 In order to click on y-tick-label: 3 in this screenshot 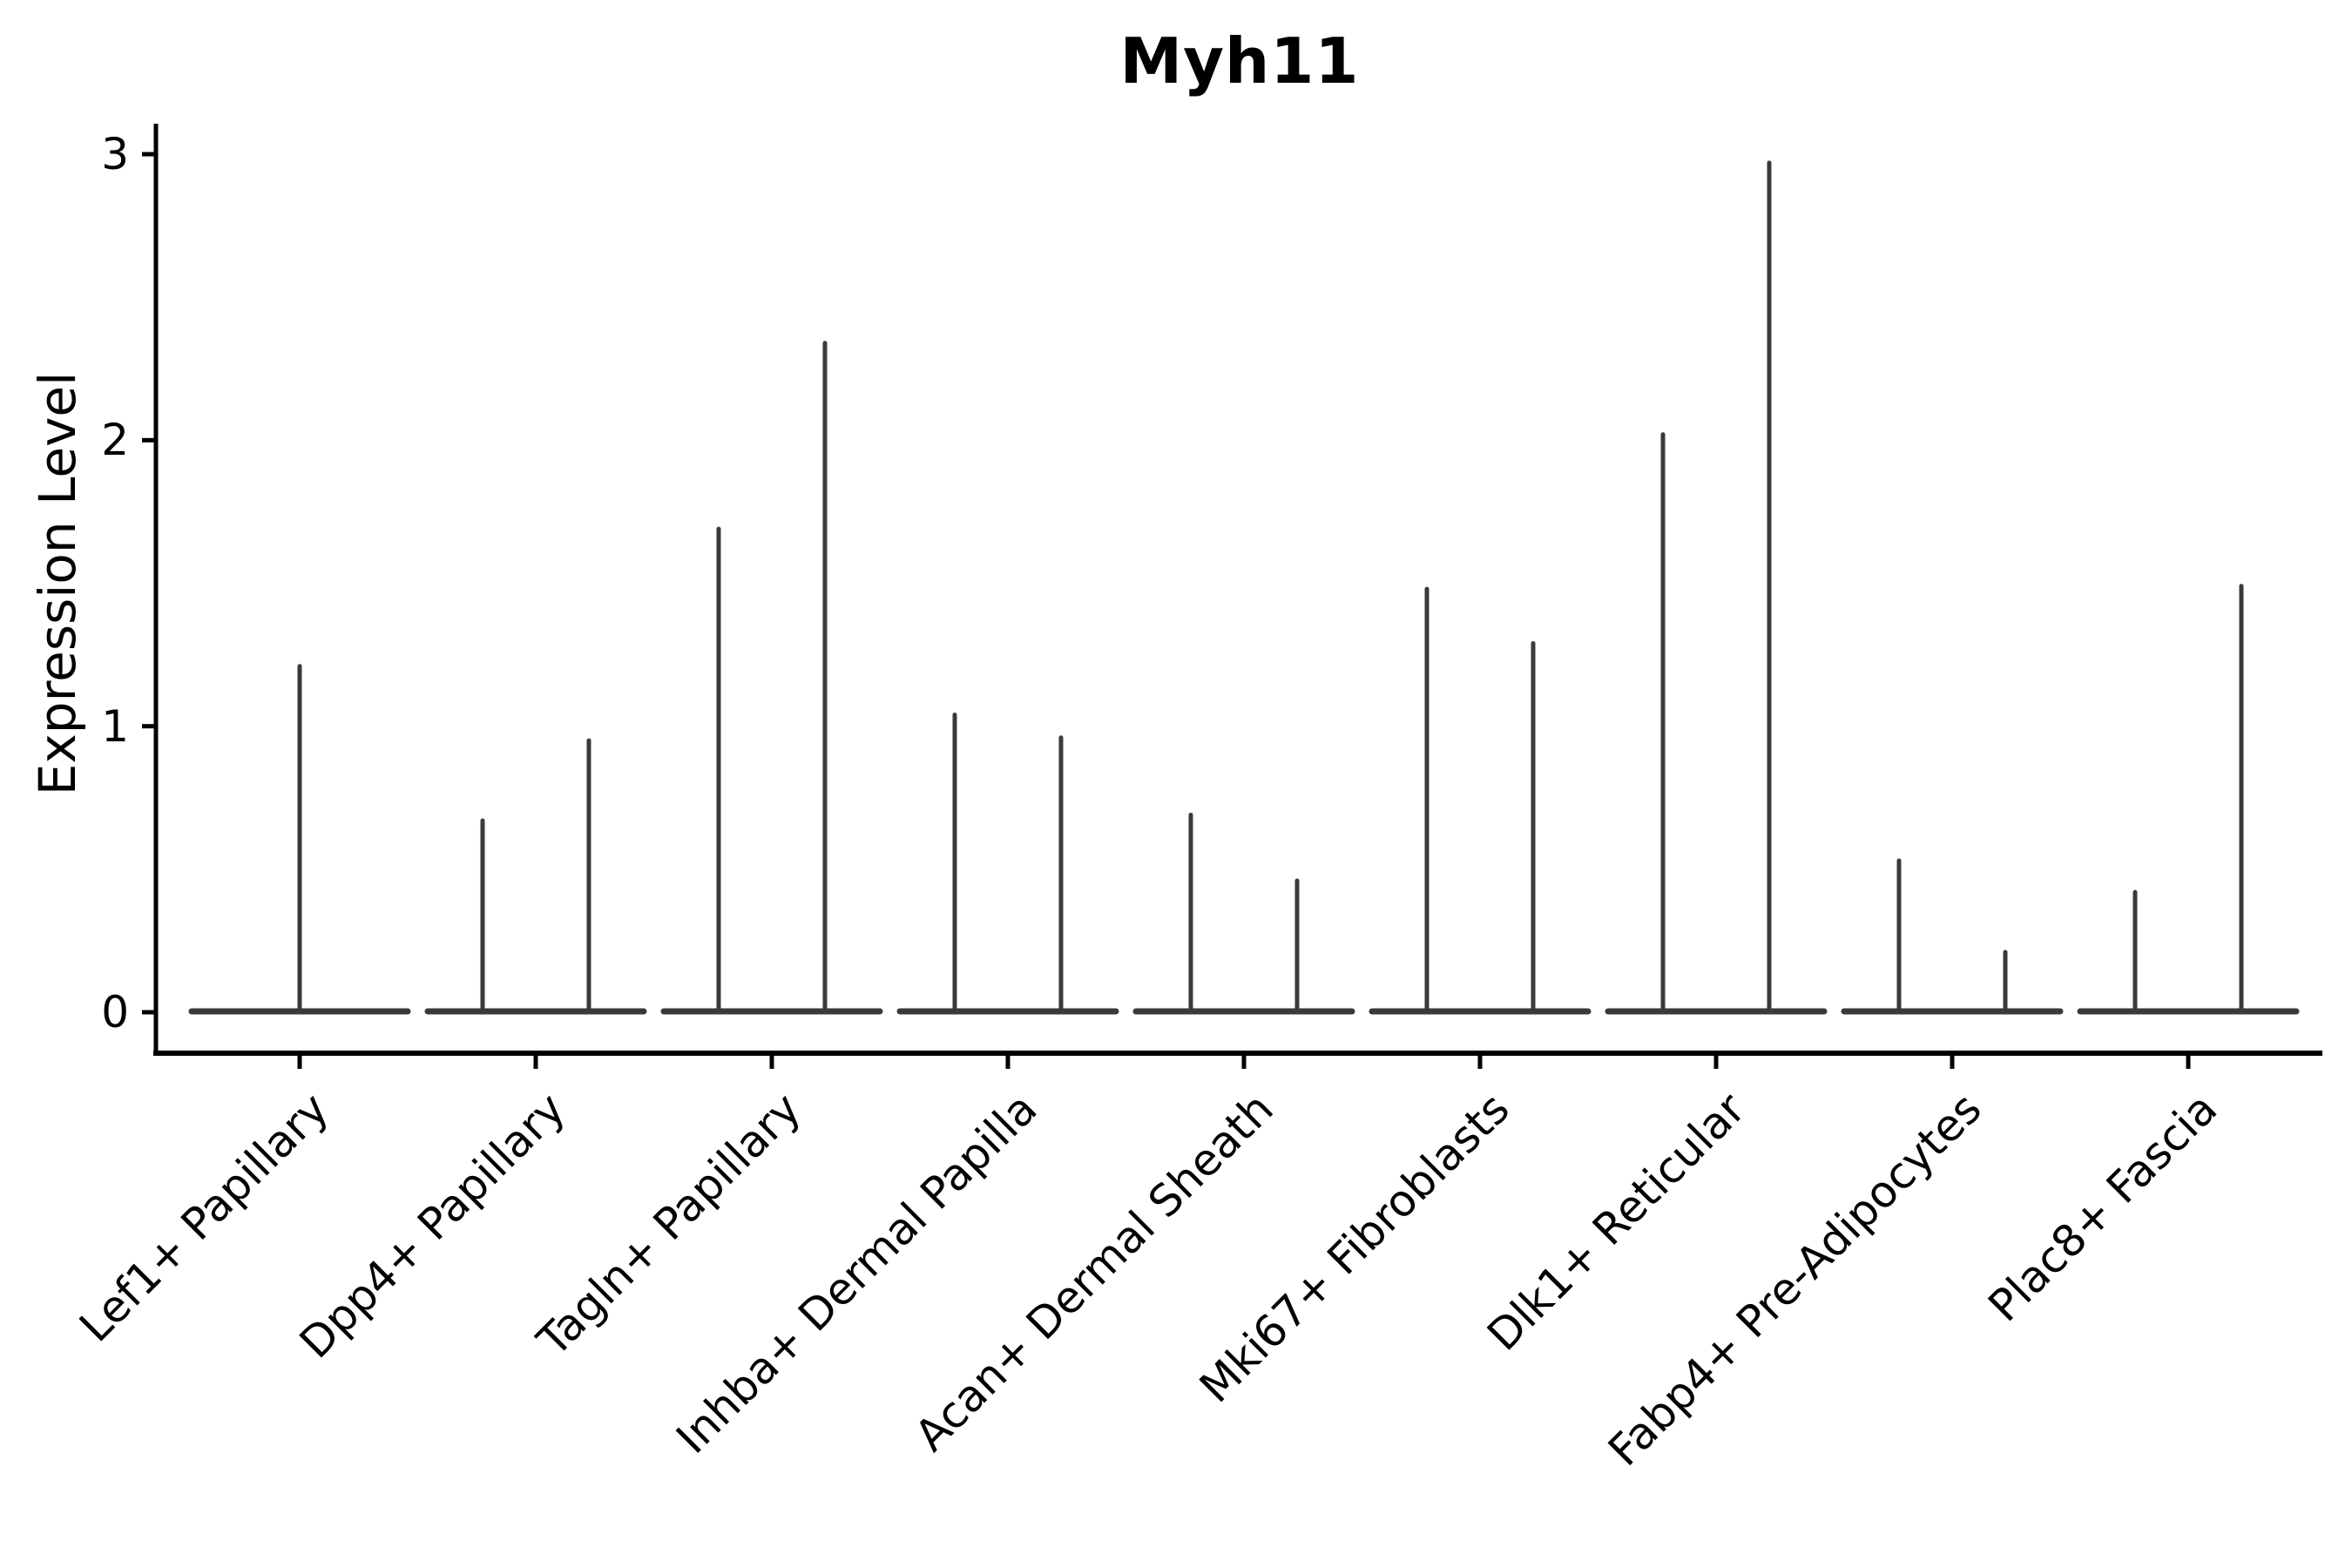, I will do `click(115, 154)`.